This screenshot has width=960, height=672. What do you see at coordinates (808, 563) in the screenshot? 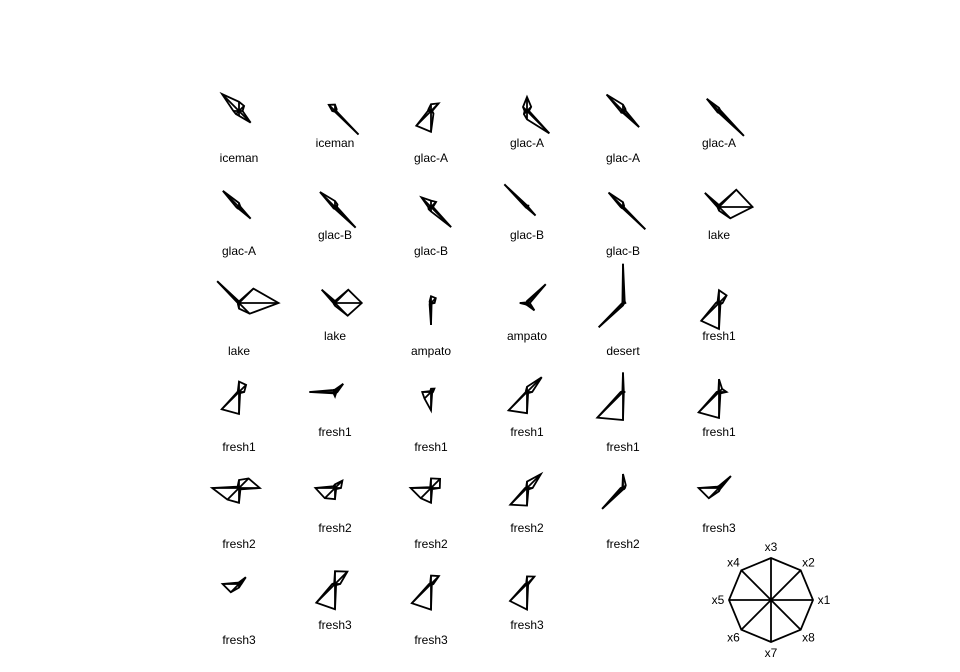
I see `key-label-x2: x2` at bounding box center [808, 563].